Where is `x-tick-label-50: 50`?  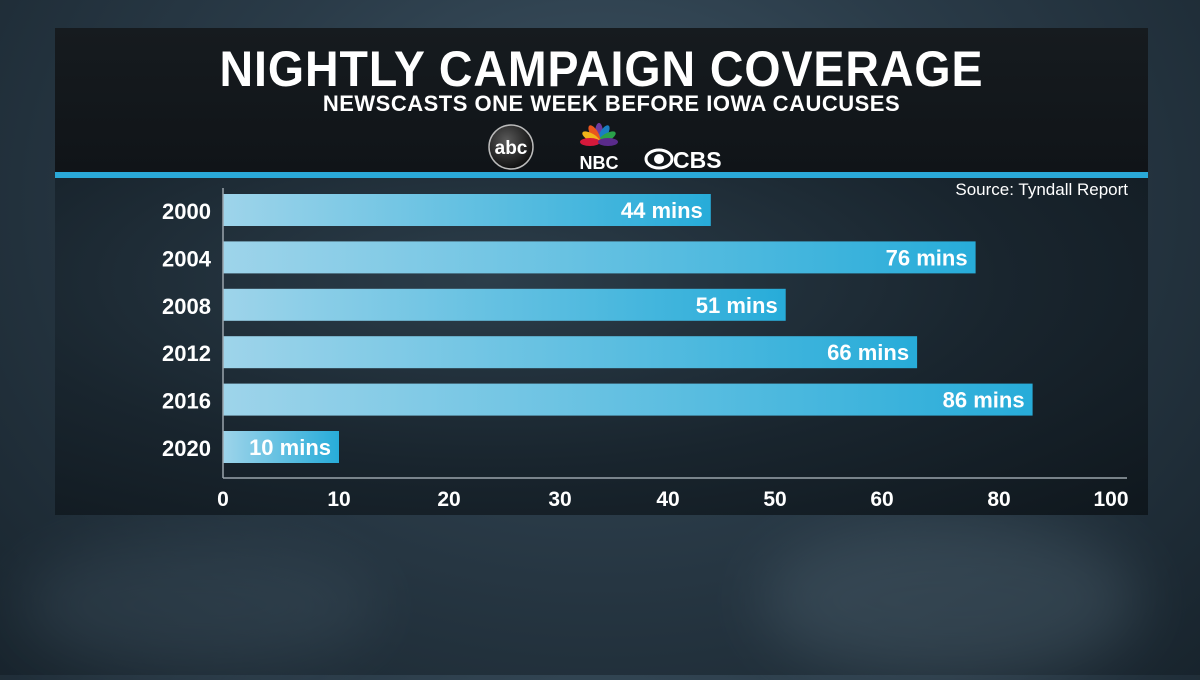 x-tick-label-50: 50 is located at coordinates (774, 499).